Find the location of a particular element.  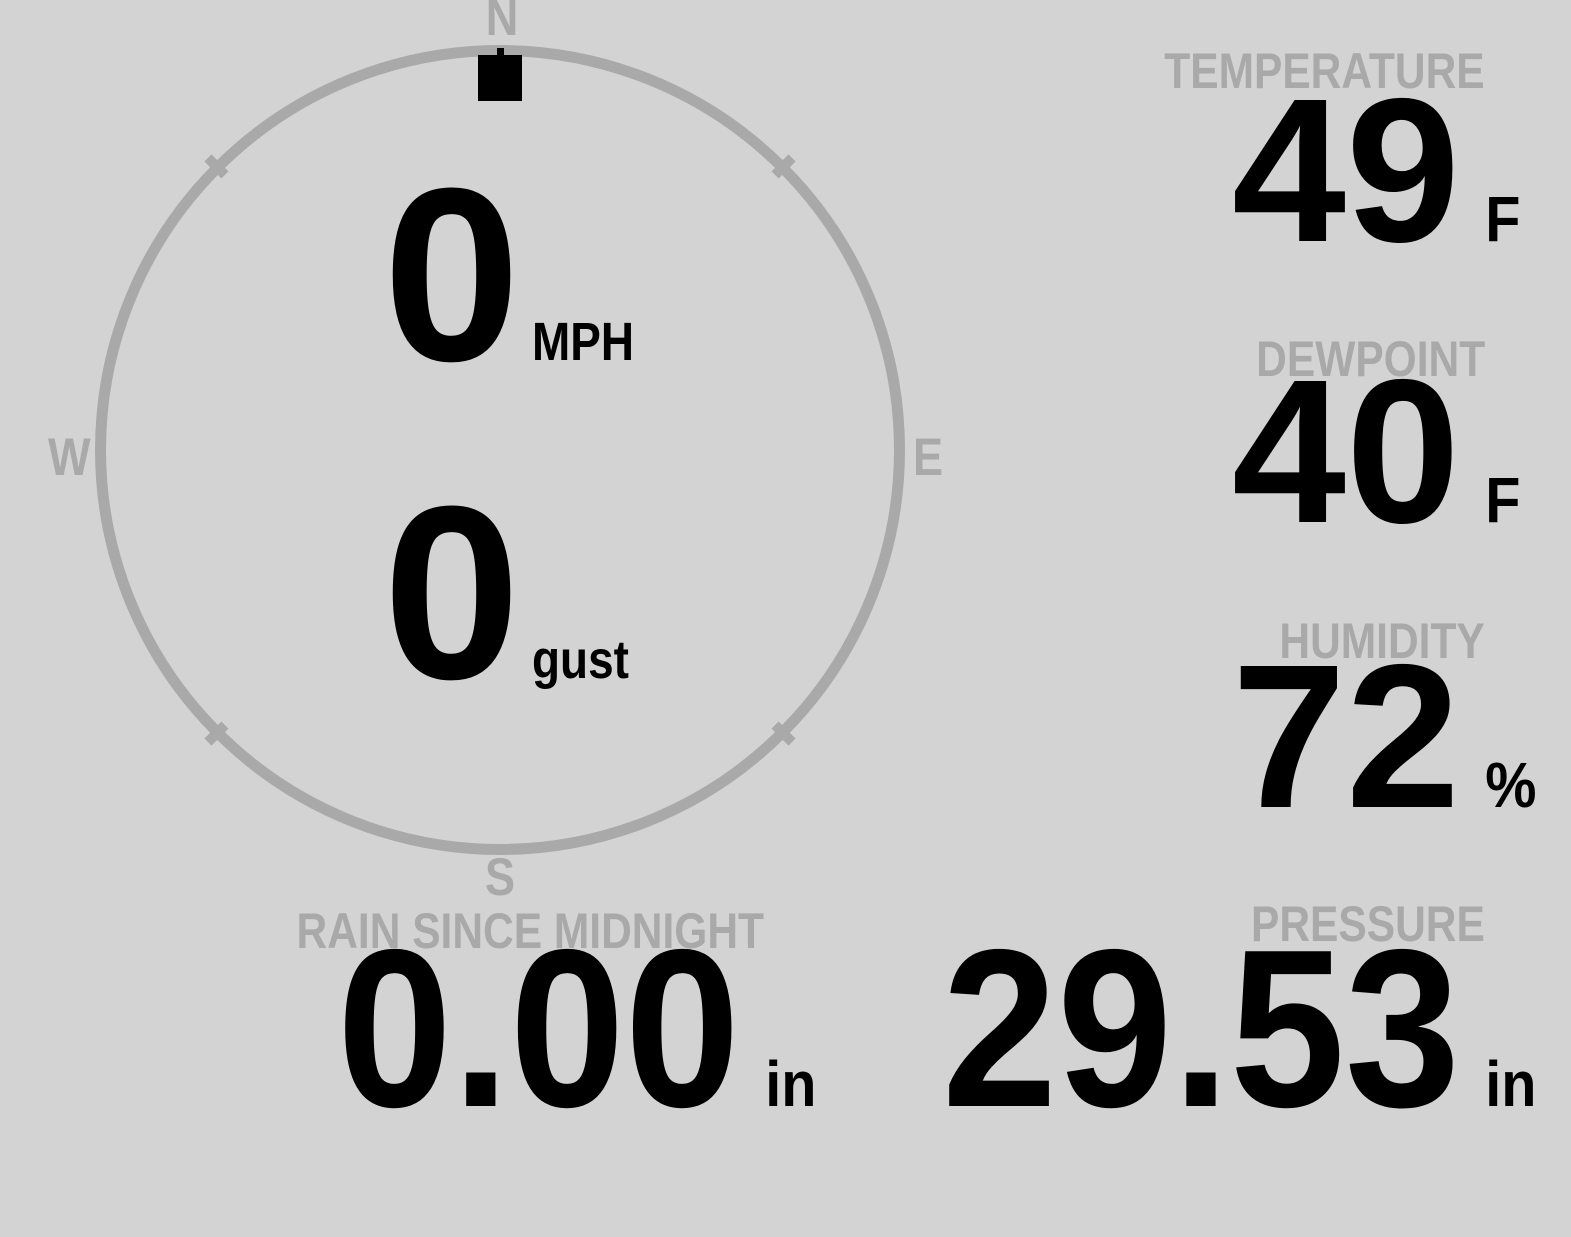

rain-metric: RAIN SINCE MIDNIGHT 0.00 in is located at coordinates (511, 1028).